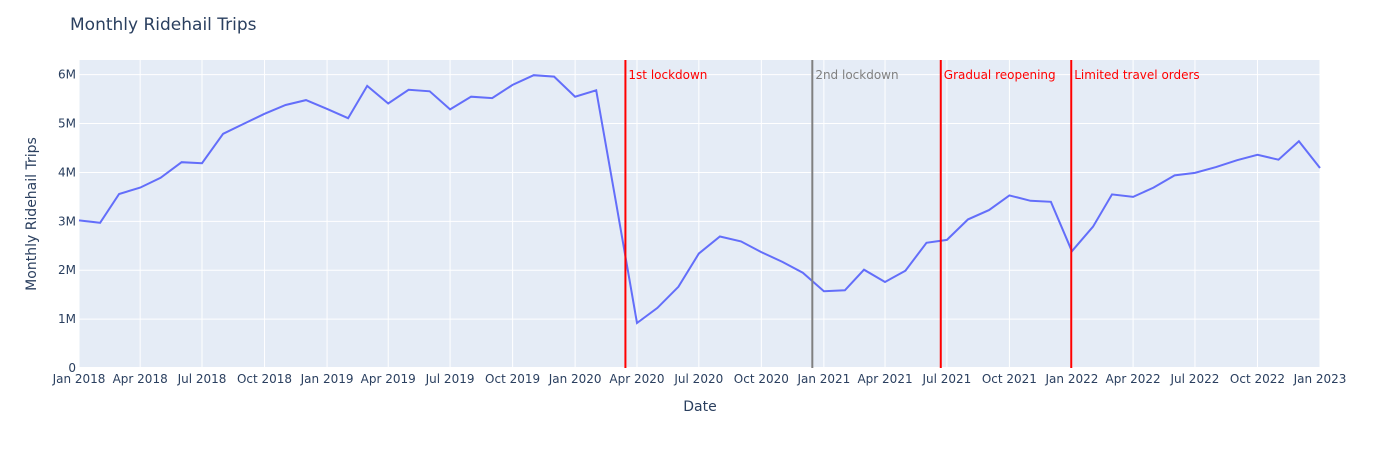 The height and width of the screenshot is (450, 1400). What do you see at coordinates (450, 379) in the screenshot?
I see `x-tick-label: Jul 2019` at bounding box center [450, 379].